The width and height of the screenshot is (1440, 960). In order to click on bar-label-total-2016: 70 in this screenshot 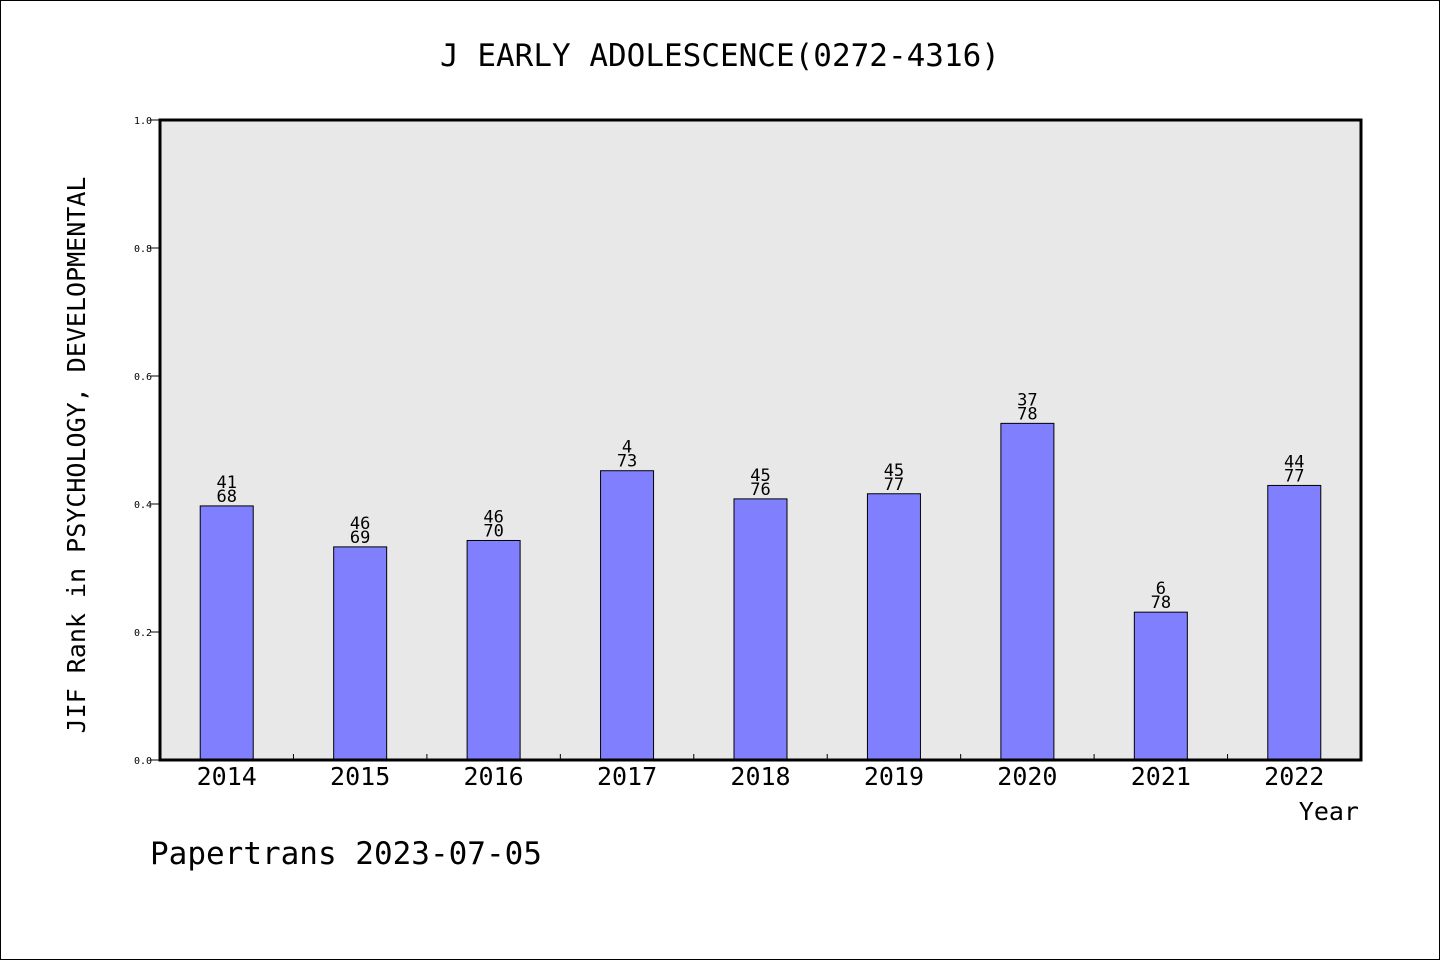, I will do `click(493, 531)`.